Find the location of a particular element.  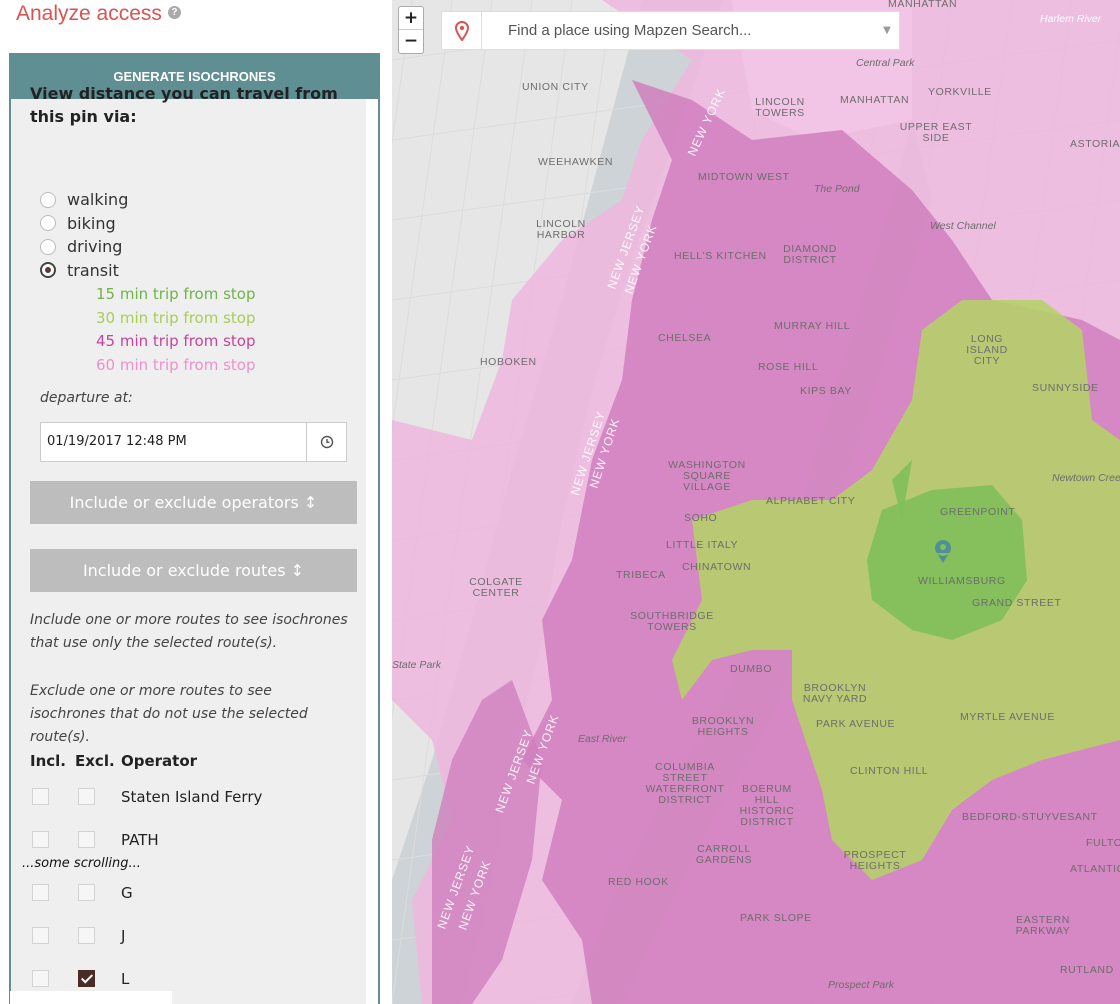

panel-header: GENERATE ISOCHRONES is located at coordinates (194, 77).